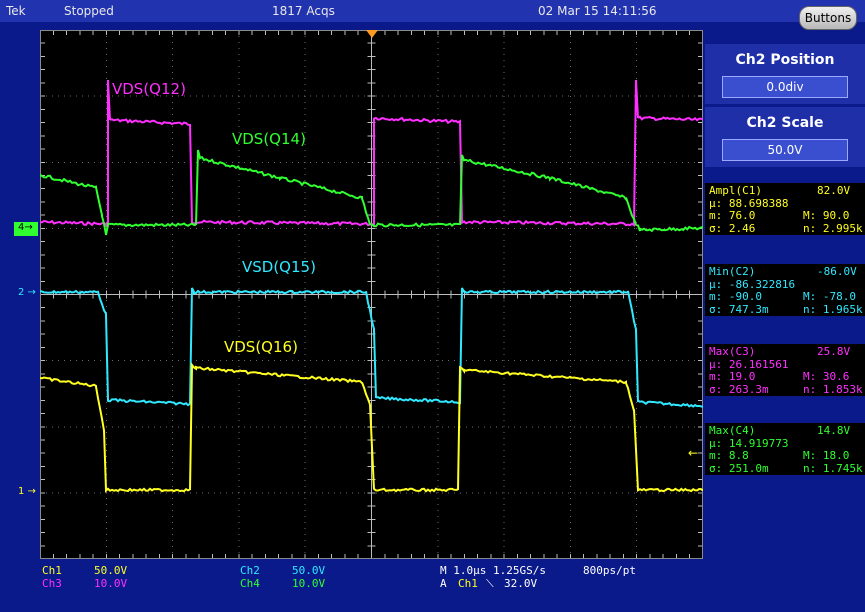 The height and width of the screenshot is (612, 865). I want to click on meas-mean: µ: 88.698388, so click(749, 203).